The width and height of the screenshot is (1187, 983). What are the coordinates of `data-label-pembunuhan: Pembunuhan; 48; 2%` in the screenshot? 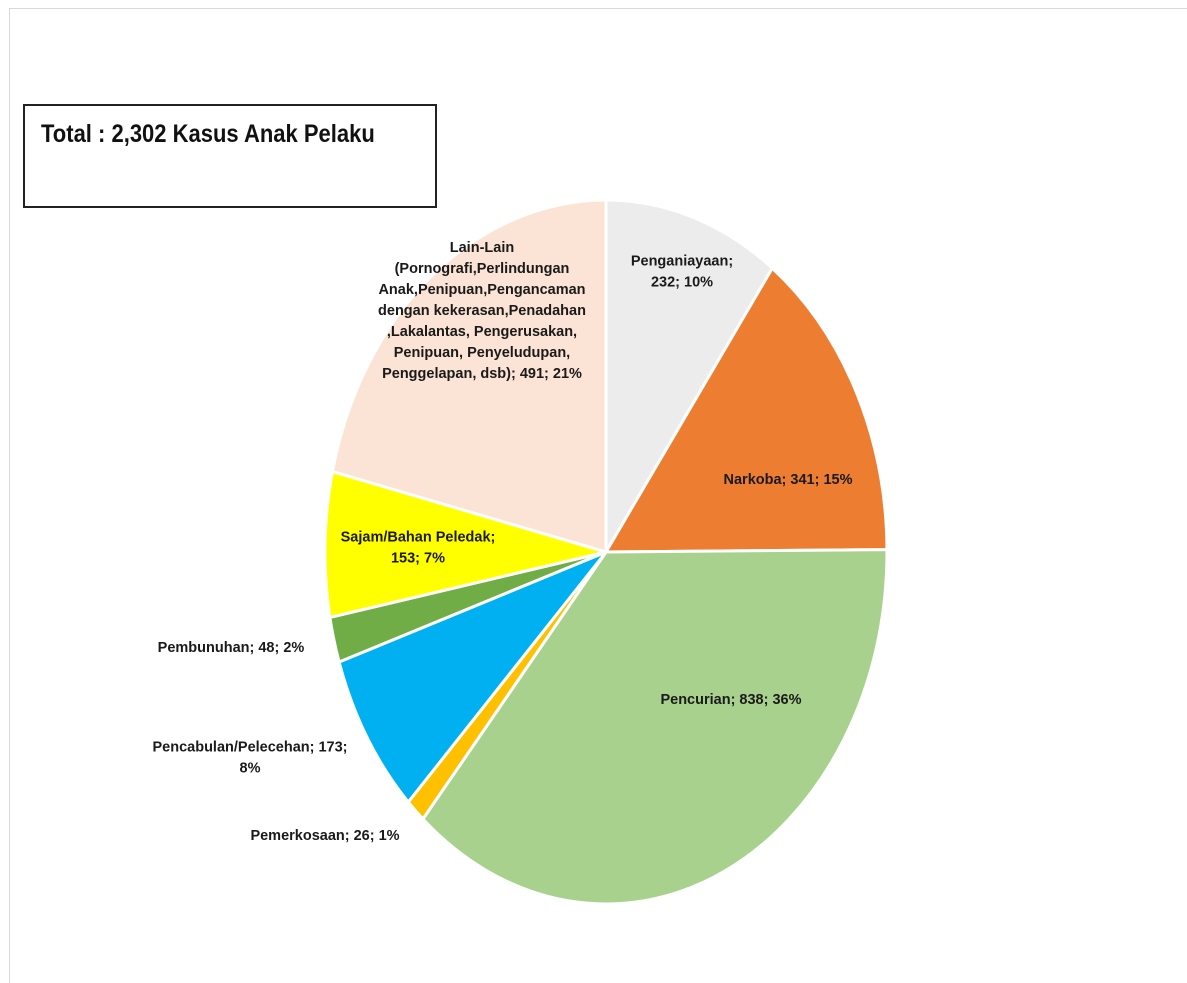 It's located at (231, 648).